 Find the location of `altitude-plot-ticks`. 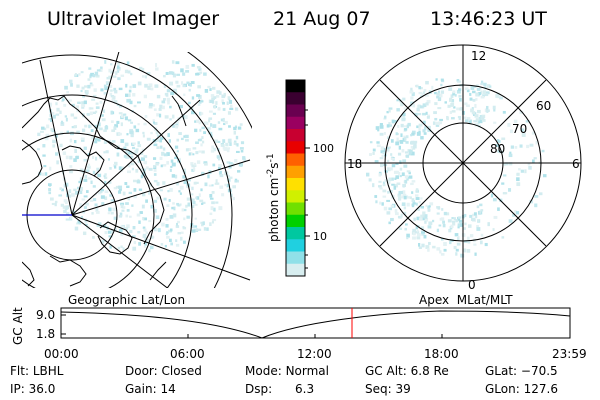

altitude-plot-ticks is located at coordinates (252, 326).